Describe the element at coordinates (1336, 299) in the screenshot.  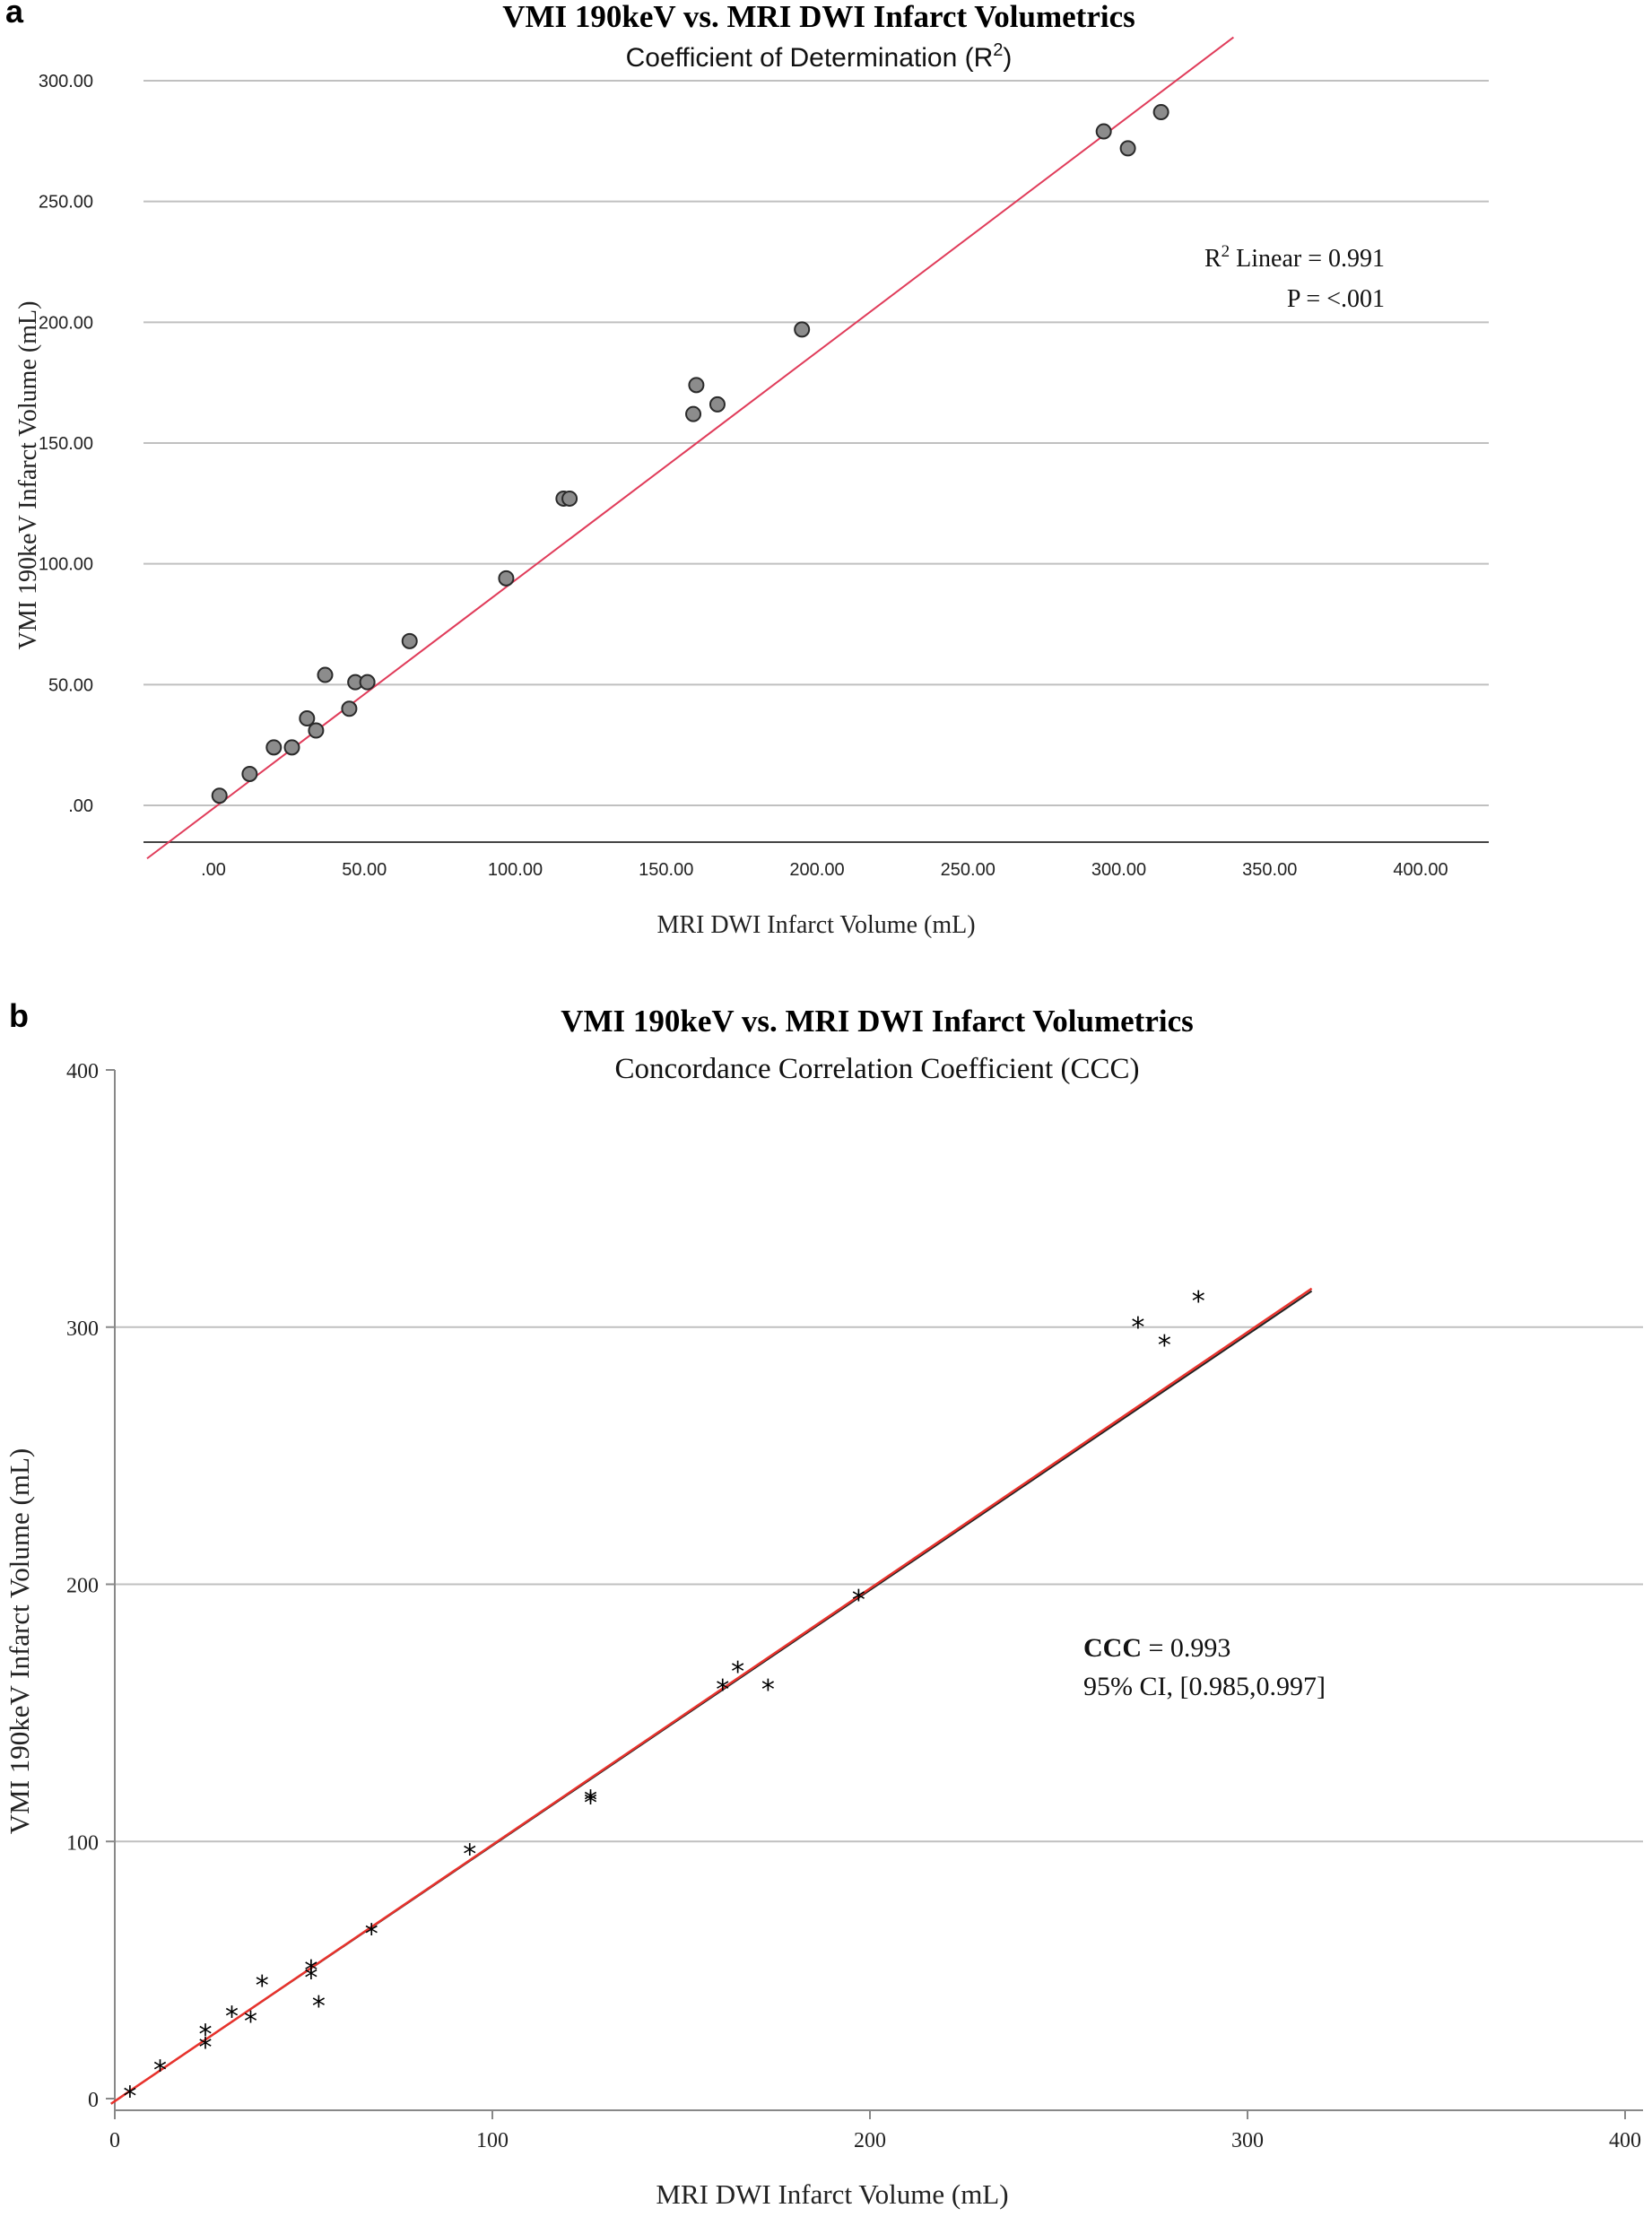
I see `chart-a-p-annotation: P = <.001` at that location.